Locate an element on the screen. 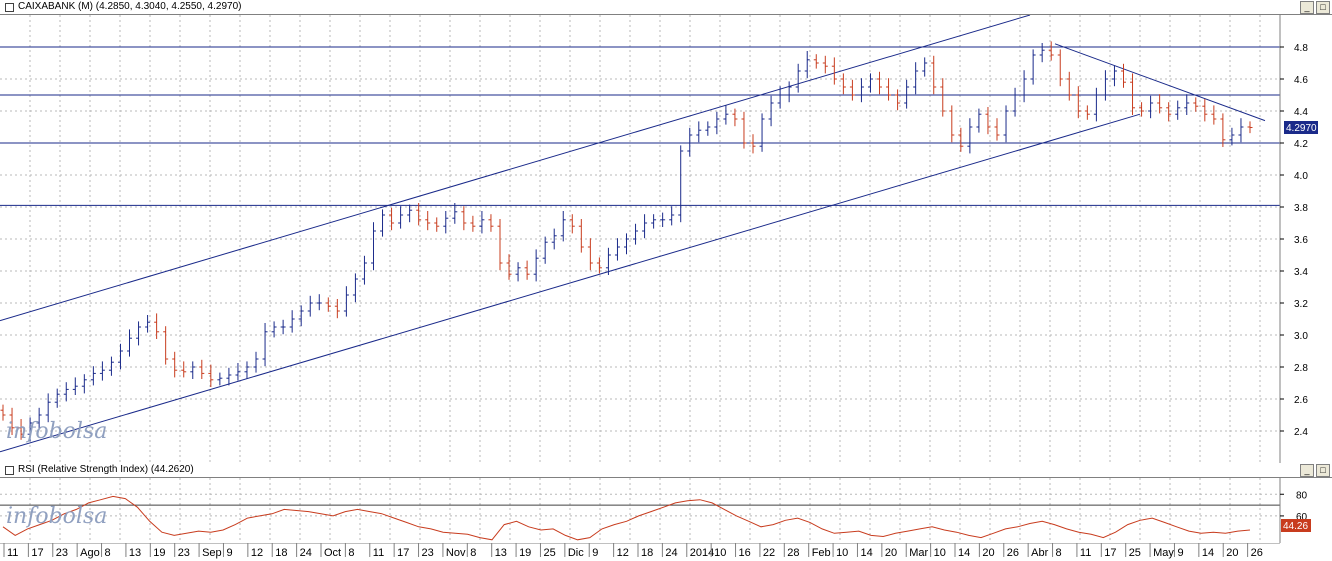 The height and width of the screenshot is (561, 1332). resistance-trend-line is located at coordinates (1160, 82).